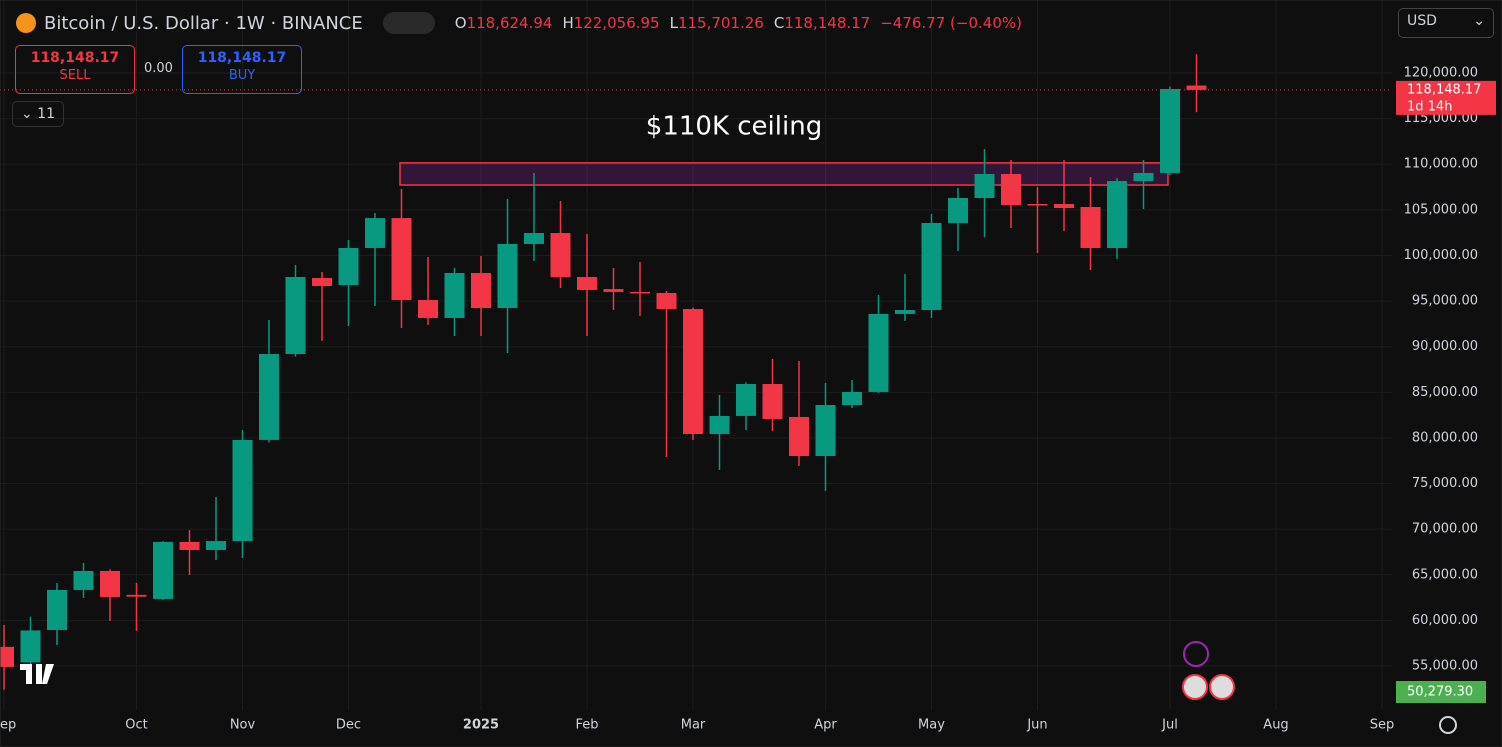 The height and width of the screenshot is (747, 1502). Describe the element at coordinates (1445, 483) in the screenshot. I see `y-tick-label: 75,000.00` at that location.